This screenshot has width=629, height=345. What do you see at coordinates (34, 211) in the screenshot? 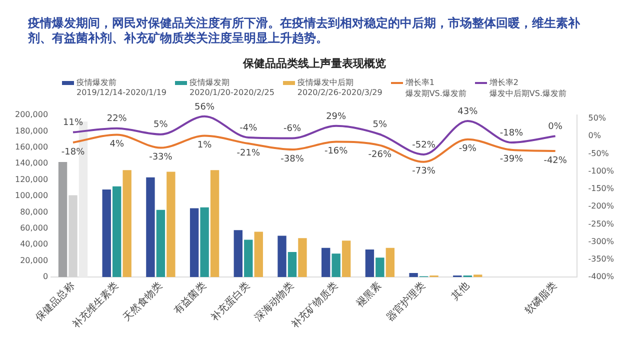
I see `y-tick-label: 80,000` at bounding box center [34, 211].